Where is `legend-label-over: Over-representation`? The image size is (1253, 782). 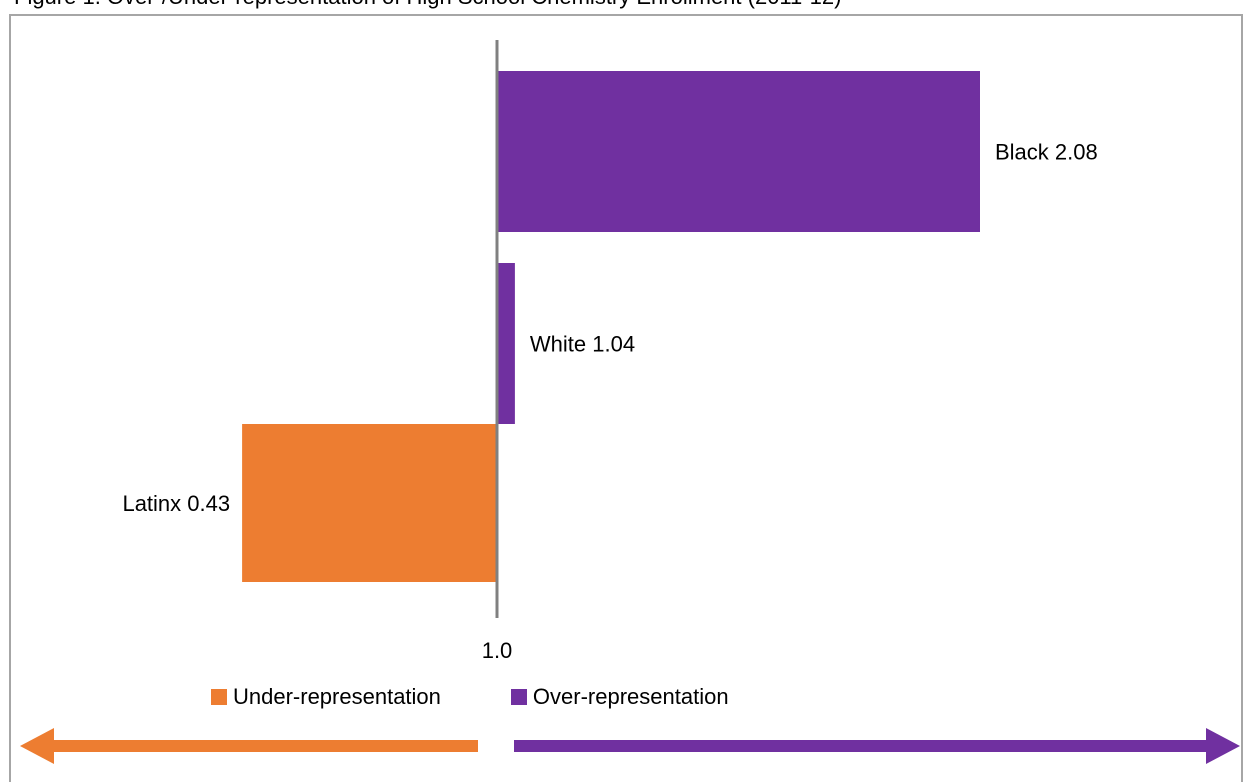
legend-label-over: Over-representation is located at coordinates (630, 696).